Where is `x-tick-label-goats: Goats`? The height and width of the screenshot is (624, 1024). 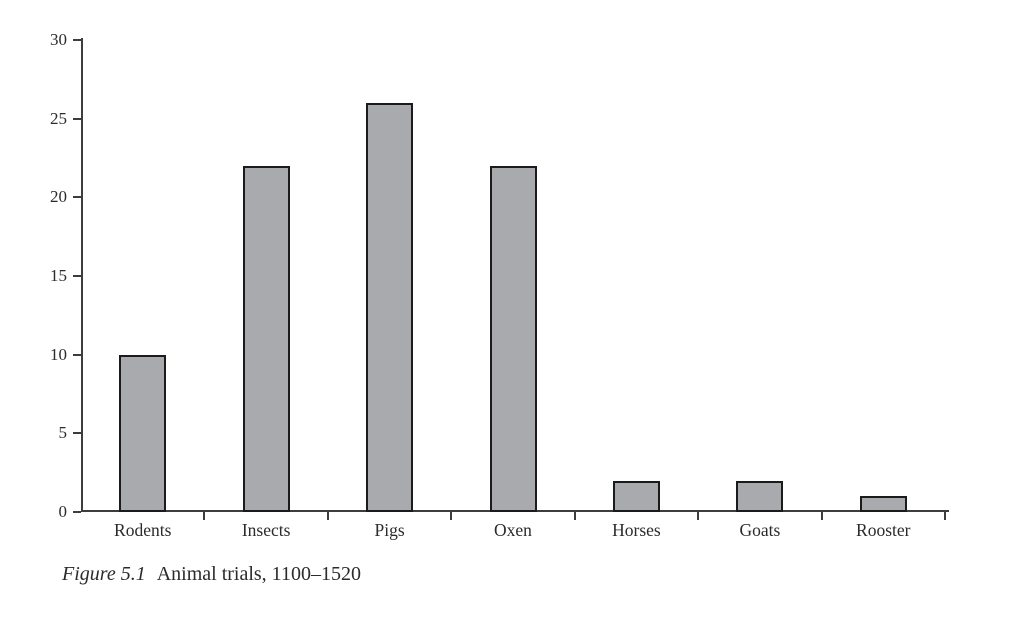
x-tick-label-goats: Goats is located at coordinates (760, 530).